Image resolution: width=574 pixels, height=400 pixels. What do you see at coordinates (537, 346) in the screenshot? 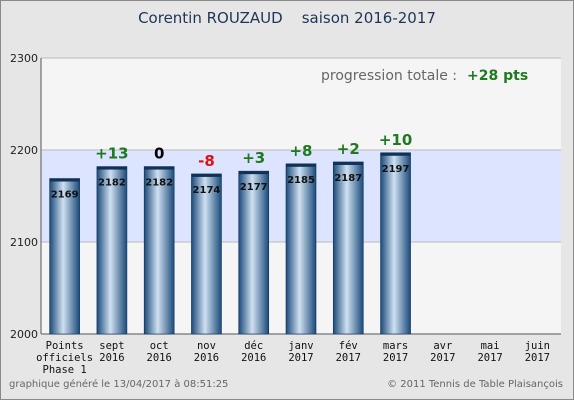
I see `x-tick-label: juin` at bounding box center [537, 346].